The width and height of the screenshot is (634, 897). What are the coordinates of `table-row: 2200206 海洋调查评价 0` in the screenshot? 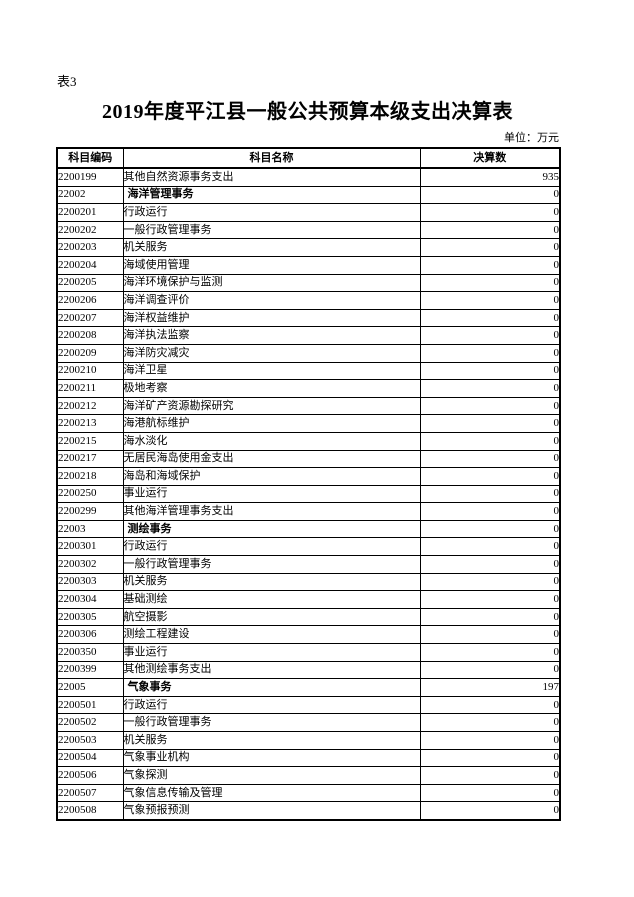 It's located at (308, 300).